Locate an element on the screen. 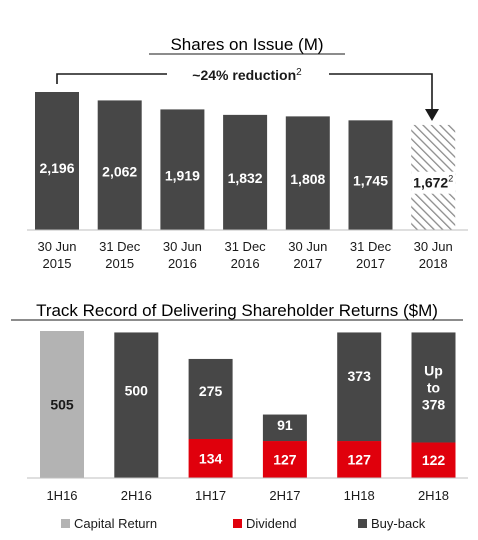 Image resolution: width=478 pixels, height=540 pixels. chart1-title: Shares on Issue (M) is located at coordinates (246, 44).